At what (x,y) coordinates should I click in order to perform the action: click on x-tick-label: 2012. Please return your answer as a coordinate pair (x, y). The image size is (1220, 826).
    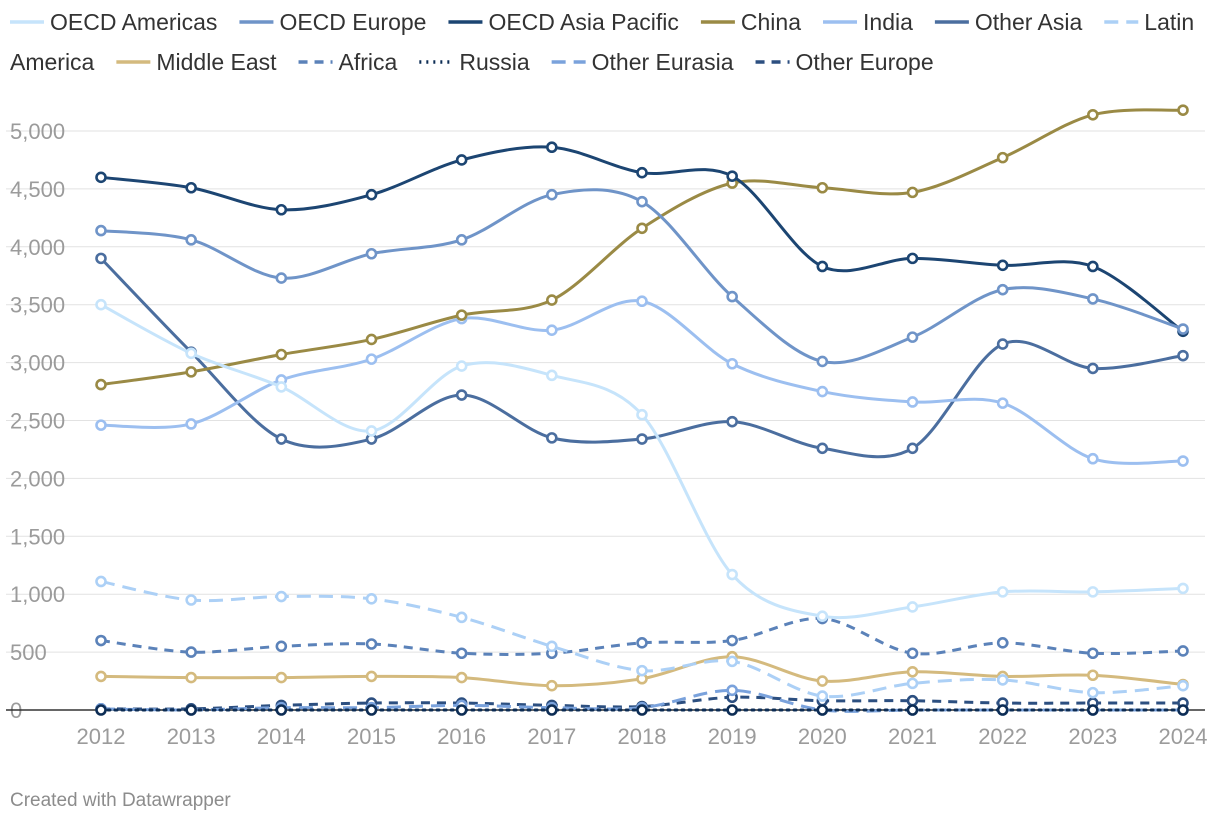
    Looking at the image, I should click on (101, 736).